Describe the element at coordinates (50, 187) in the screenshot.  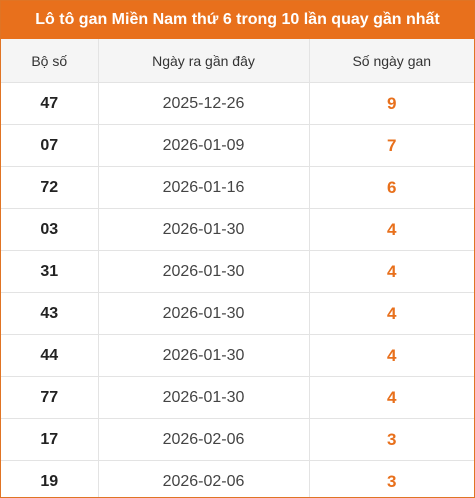
I see `cell-number: 72` at that location.